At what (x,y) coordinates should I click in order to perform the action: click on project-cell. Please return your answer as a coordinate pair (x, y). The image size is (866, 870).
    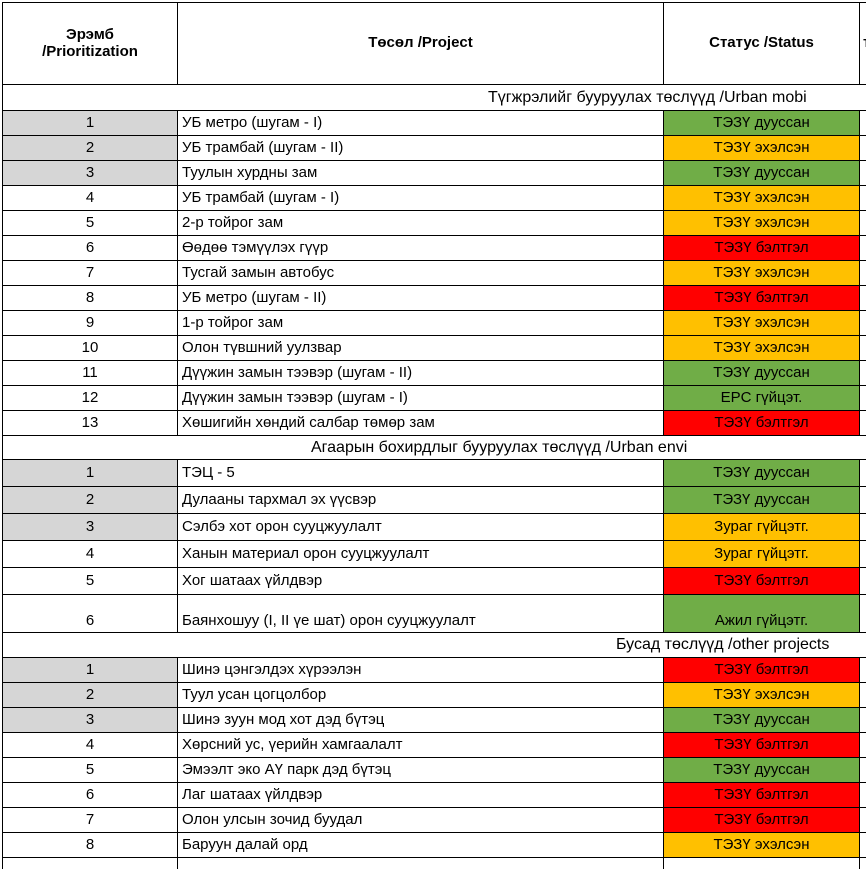
    Looking at the image, I should click on (421, 863).